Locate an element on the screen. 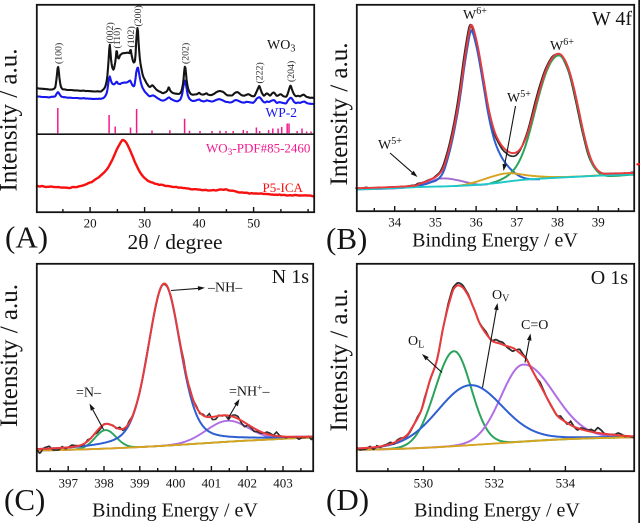  svg-text: (002) is located at coordinates (110, 32).